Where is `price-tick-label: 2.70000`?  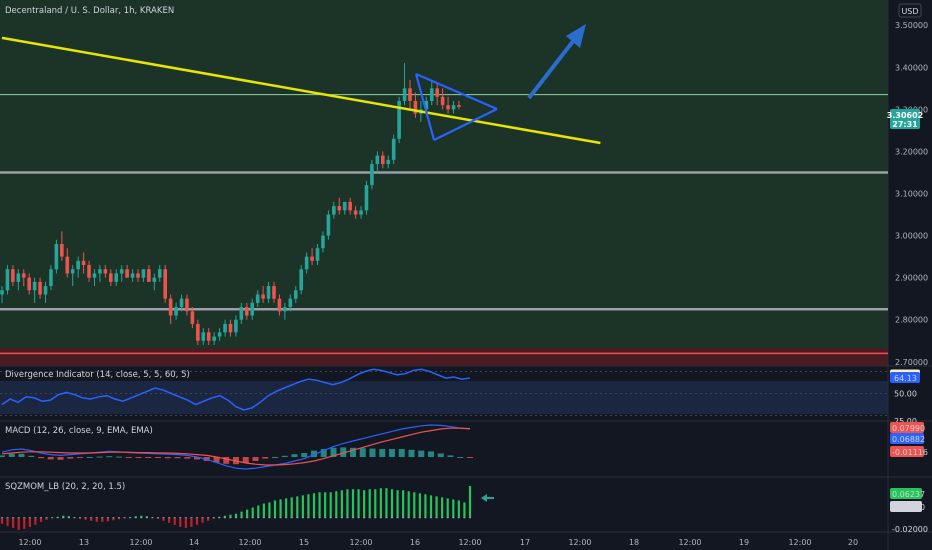
price-tick-label: 2.70000 is located at coordinates (911, 362).